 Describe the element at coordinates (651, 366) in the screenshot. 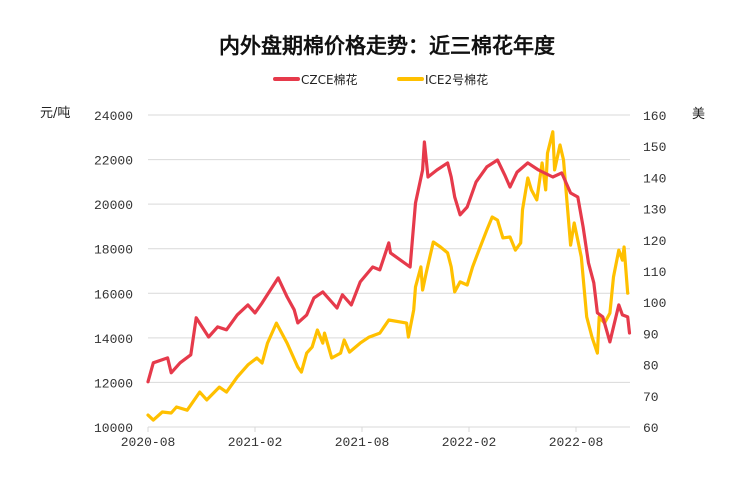

I see `y2-tick-label: 80` at that location.